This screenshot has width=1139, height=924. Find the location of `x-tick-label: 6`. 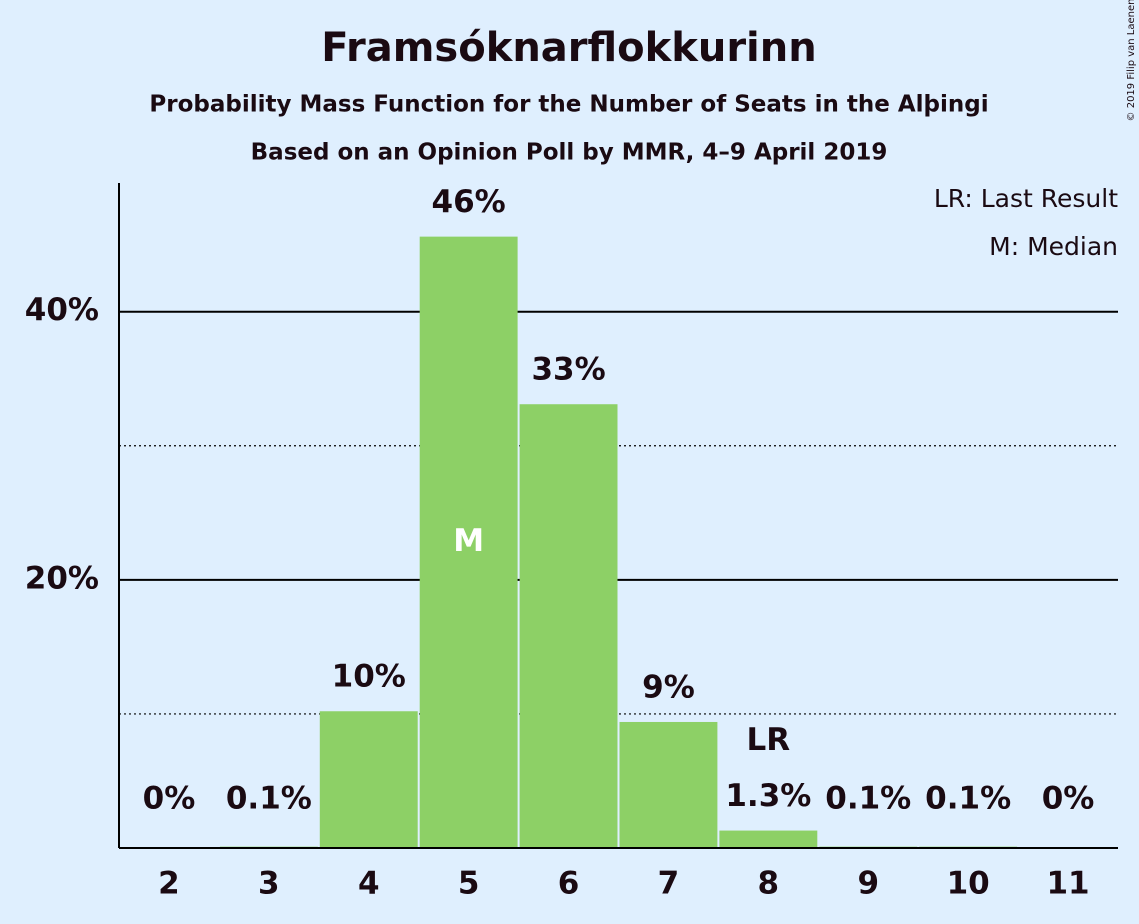

x-tick-label: 6 is located at coordinates (569, 884).